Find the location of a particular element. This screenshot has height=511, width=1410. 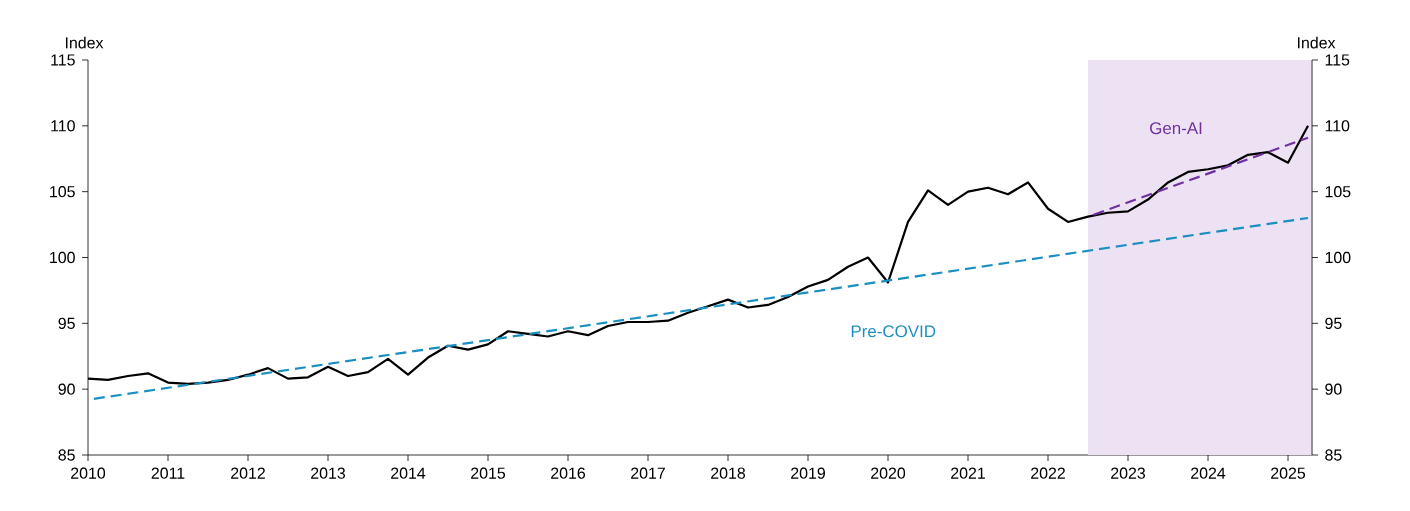

x-tick-label: 2022 is located at coordinates (1048, 473).